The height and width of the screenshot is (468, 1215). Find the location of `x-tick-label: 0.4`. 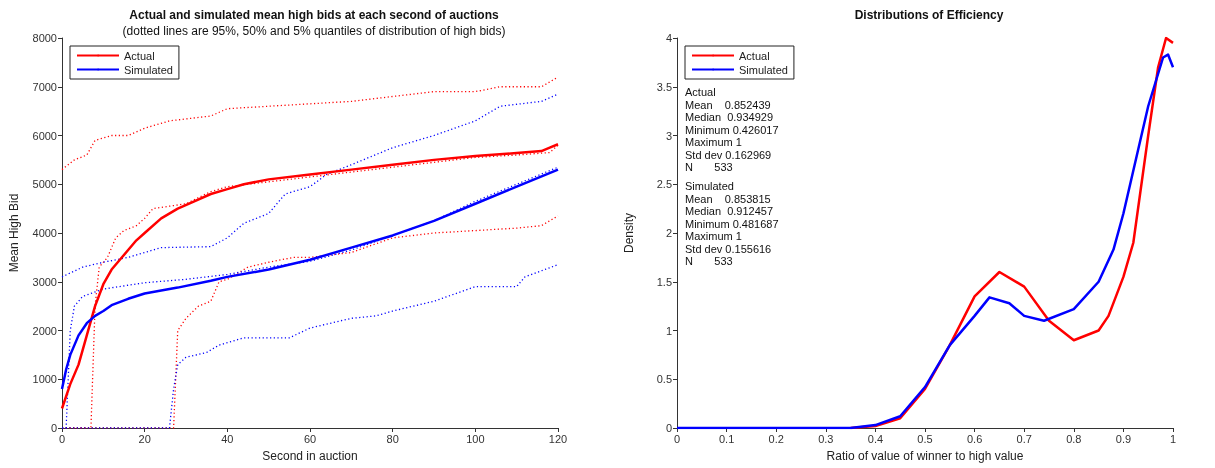

x-tick-label: 0.4 is located at coordinates (875, 438).